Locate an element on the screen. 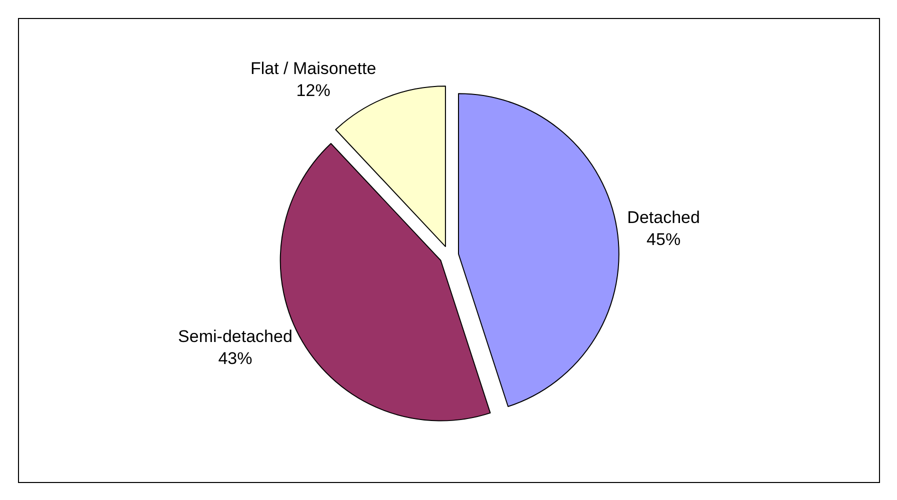 The width and height of the screenshot is (897, 500). slice-label: Flat / Maisonette is located at coordinates (313, 68).